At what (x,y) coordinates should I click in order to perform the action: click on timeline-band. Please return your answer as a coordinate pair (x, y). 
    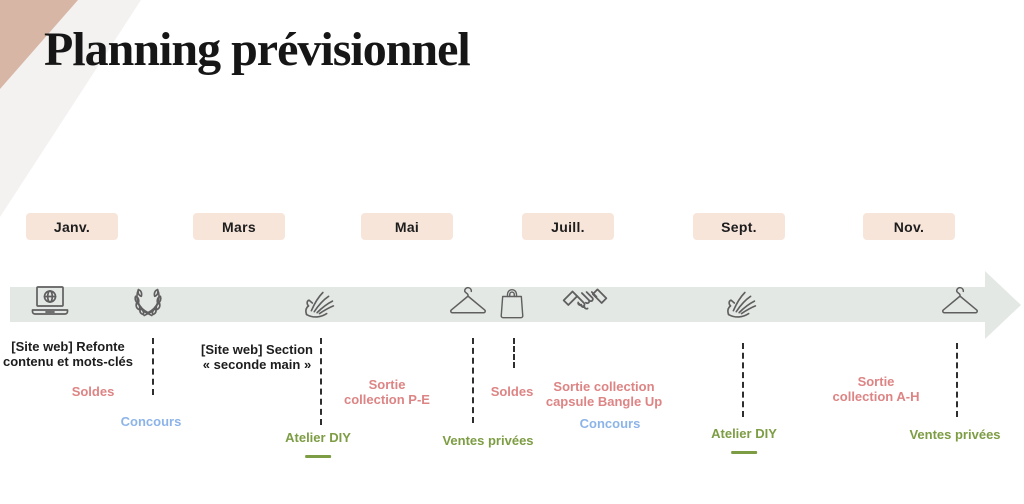
    Looking at the image, I should click on (497, 304).